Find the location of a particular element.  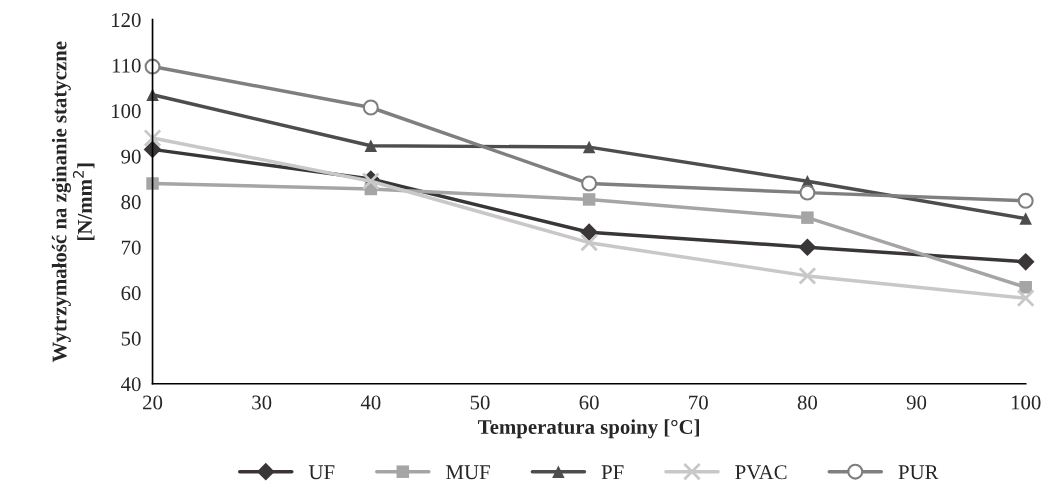

x-tick-label: 50 is located at coordinates (480, 402).